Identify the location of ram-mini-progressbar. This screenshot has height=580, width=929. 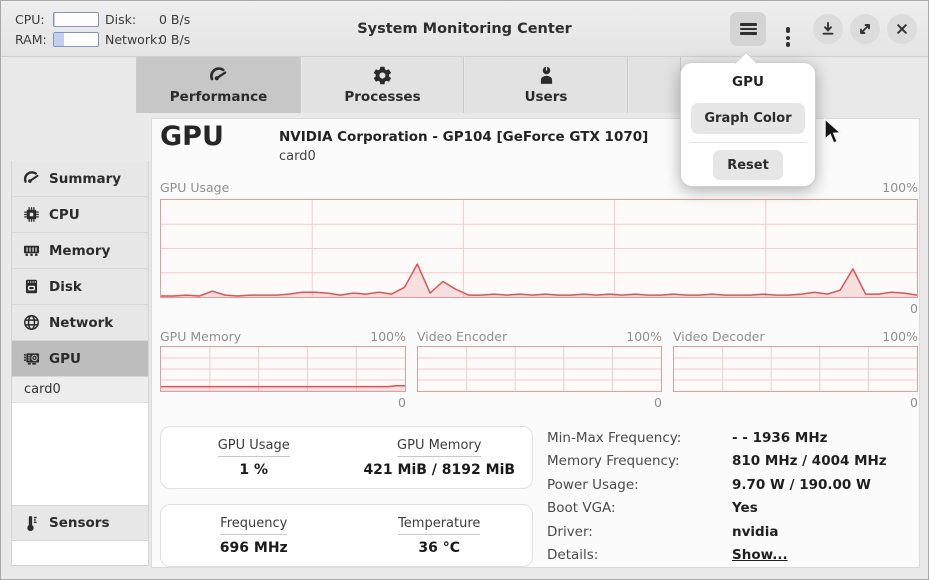
(76, 39).